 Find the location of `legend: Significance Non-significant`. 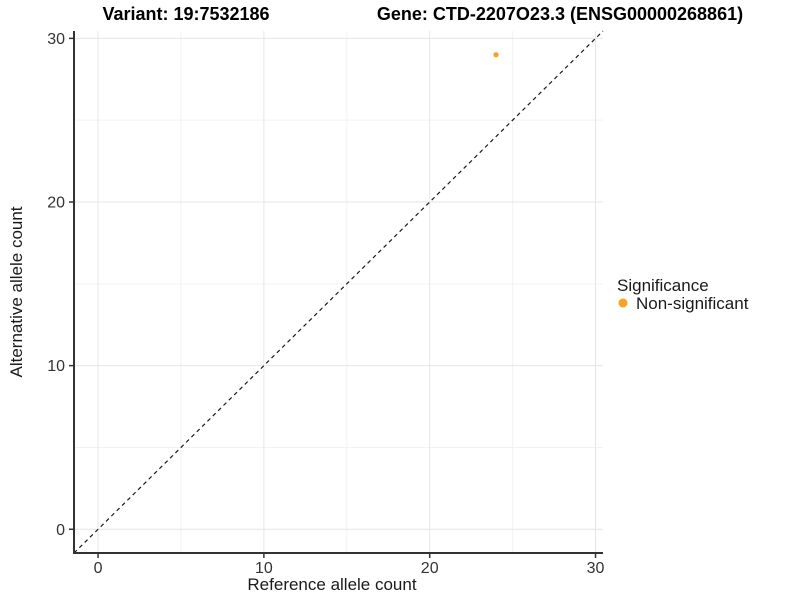

legend: Significance Non-significant is located at coordinates (683, 294).